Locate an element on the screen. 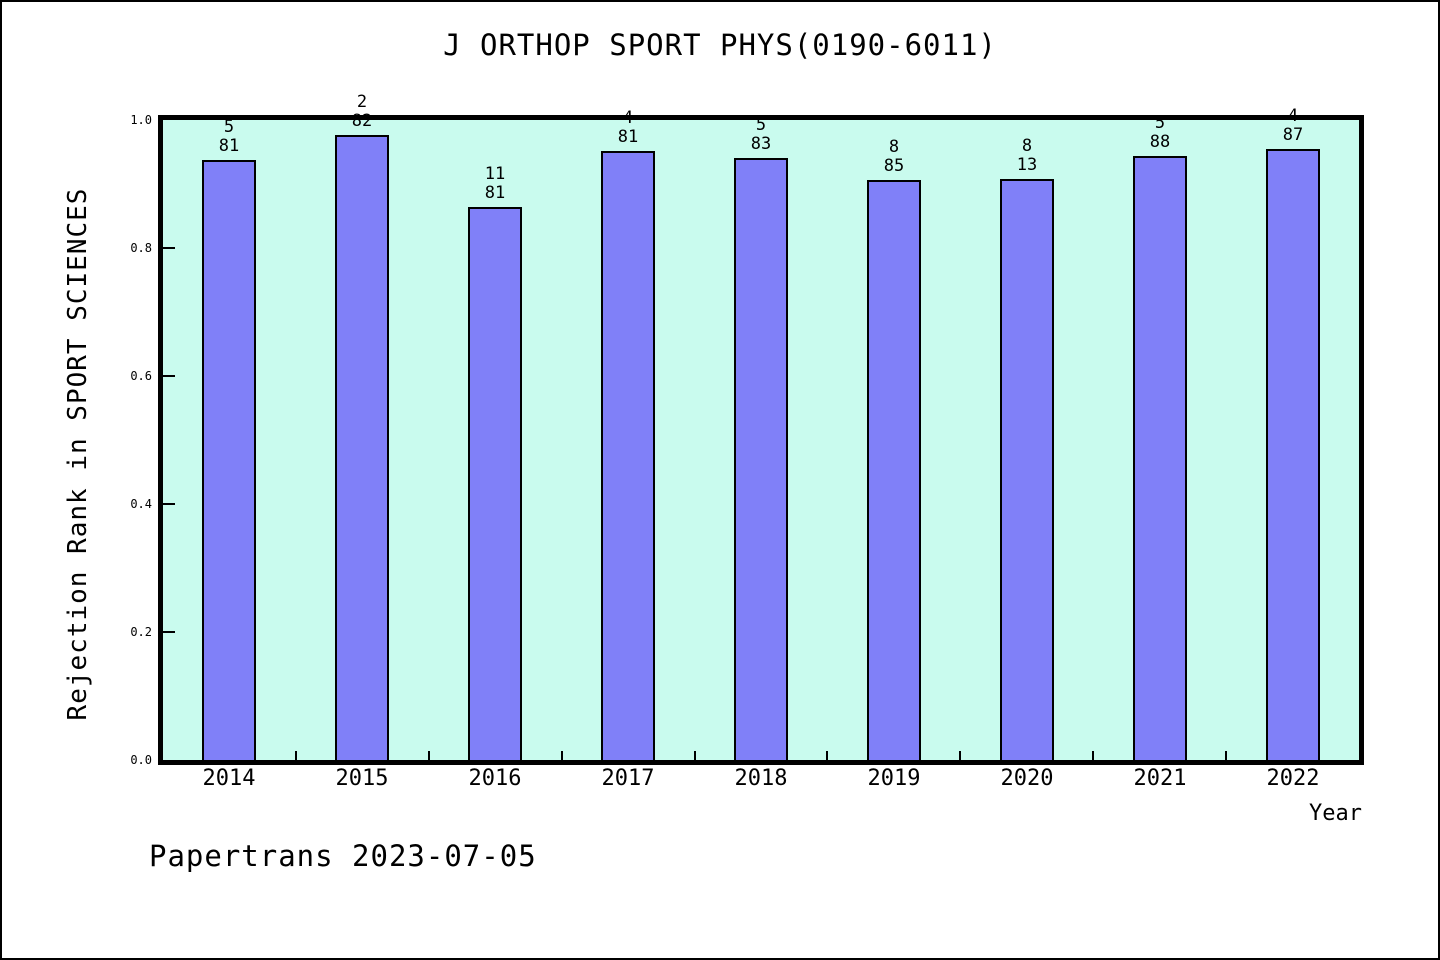  y-axis-label: Rejection Rank in SPORT SCIENCES is located at coordinates (78, 454).